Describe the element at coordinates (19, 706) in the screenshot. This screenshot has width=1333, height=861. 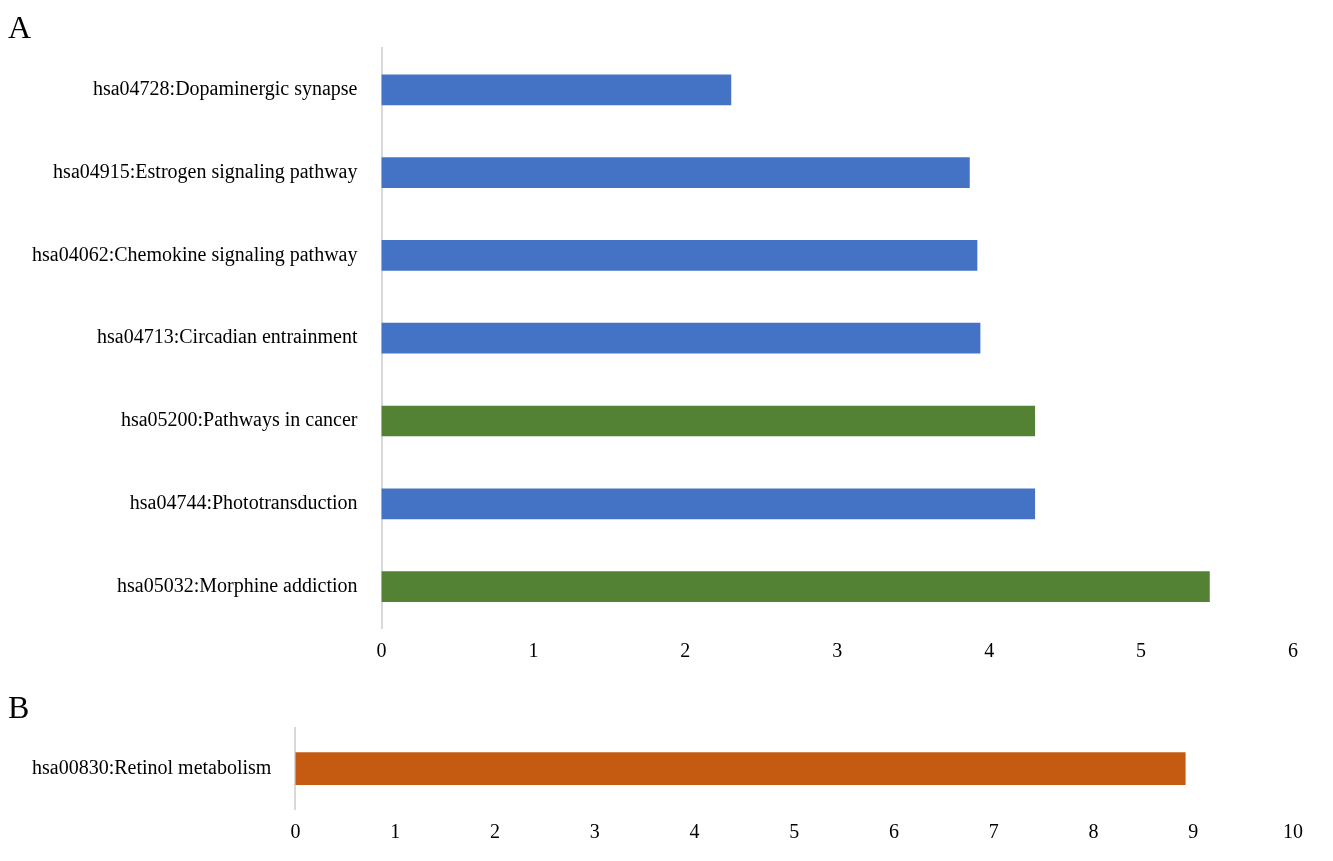
I see `text: B` at that location.